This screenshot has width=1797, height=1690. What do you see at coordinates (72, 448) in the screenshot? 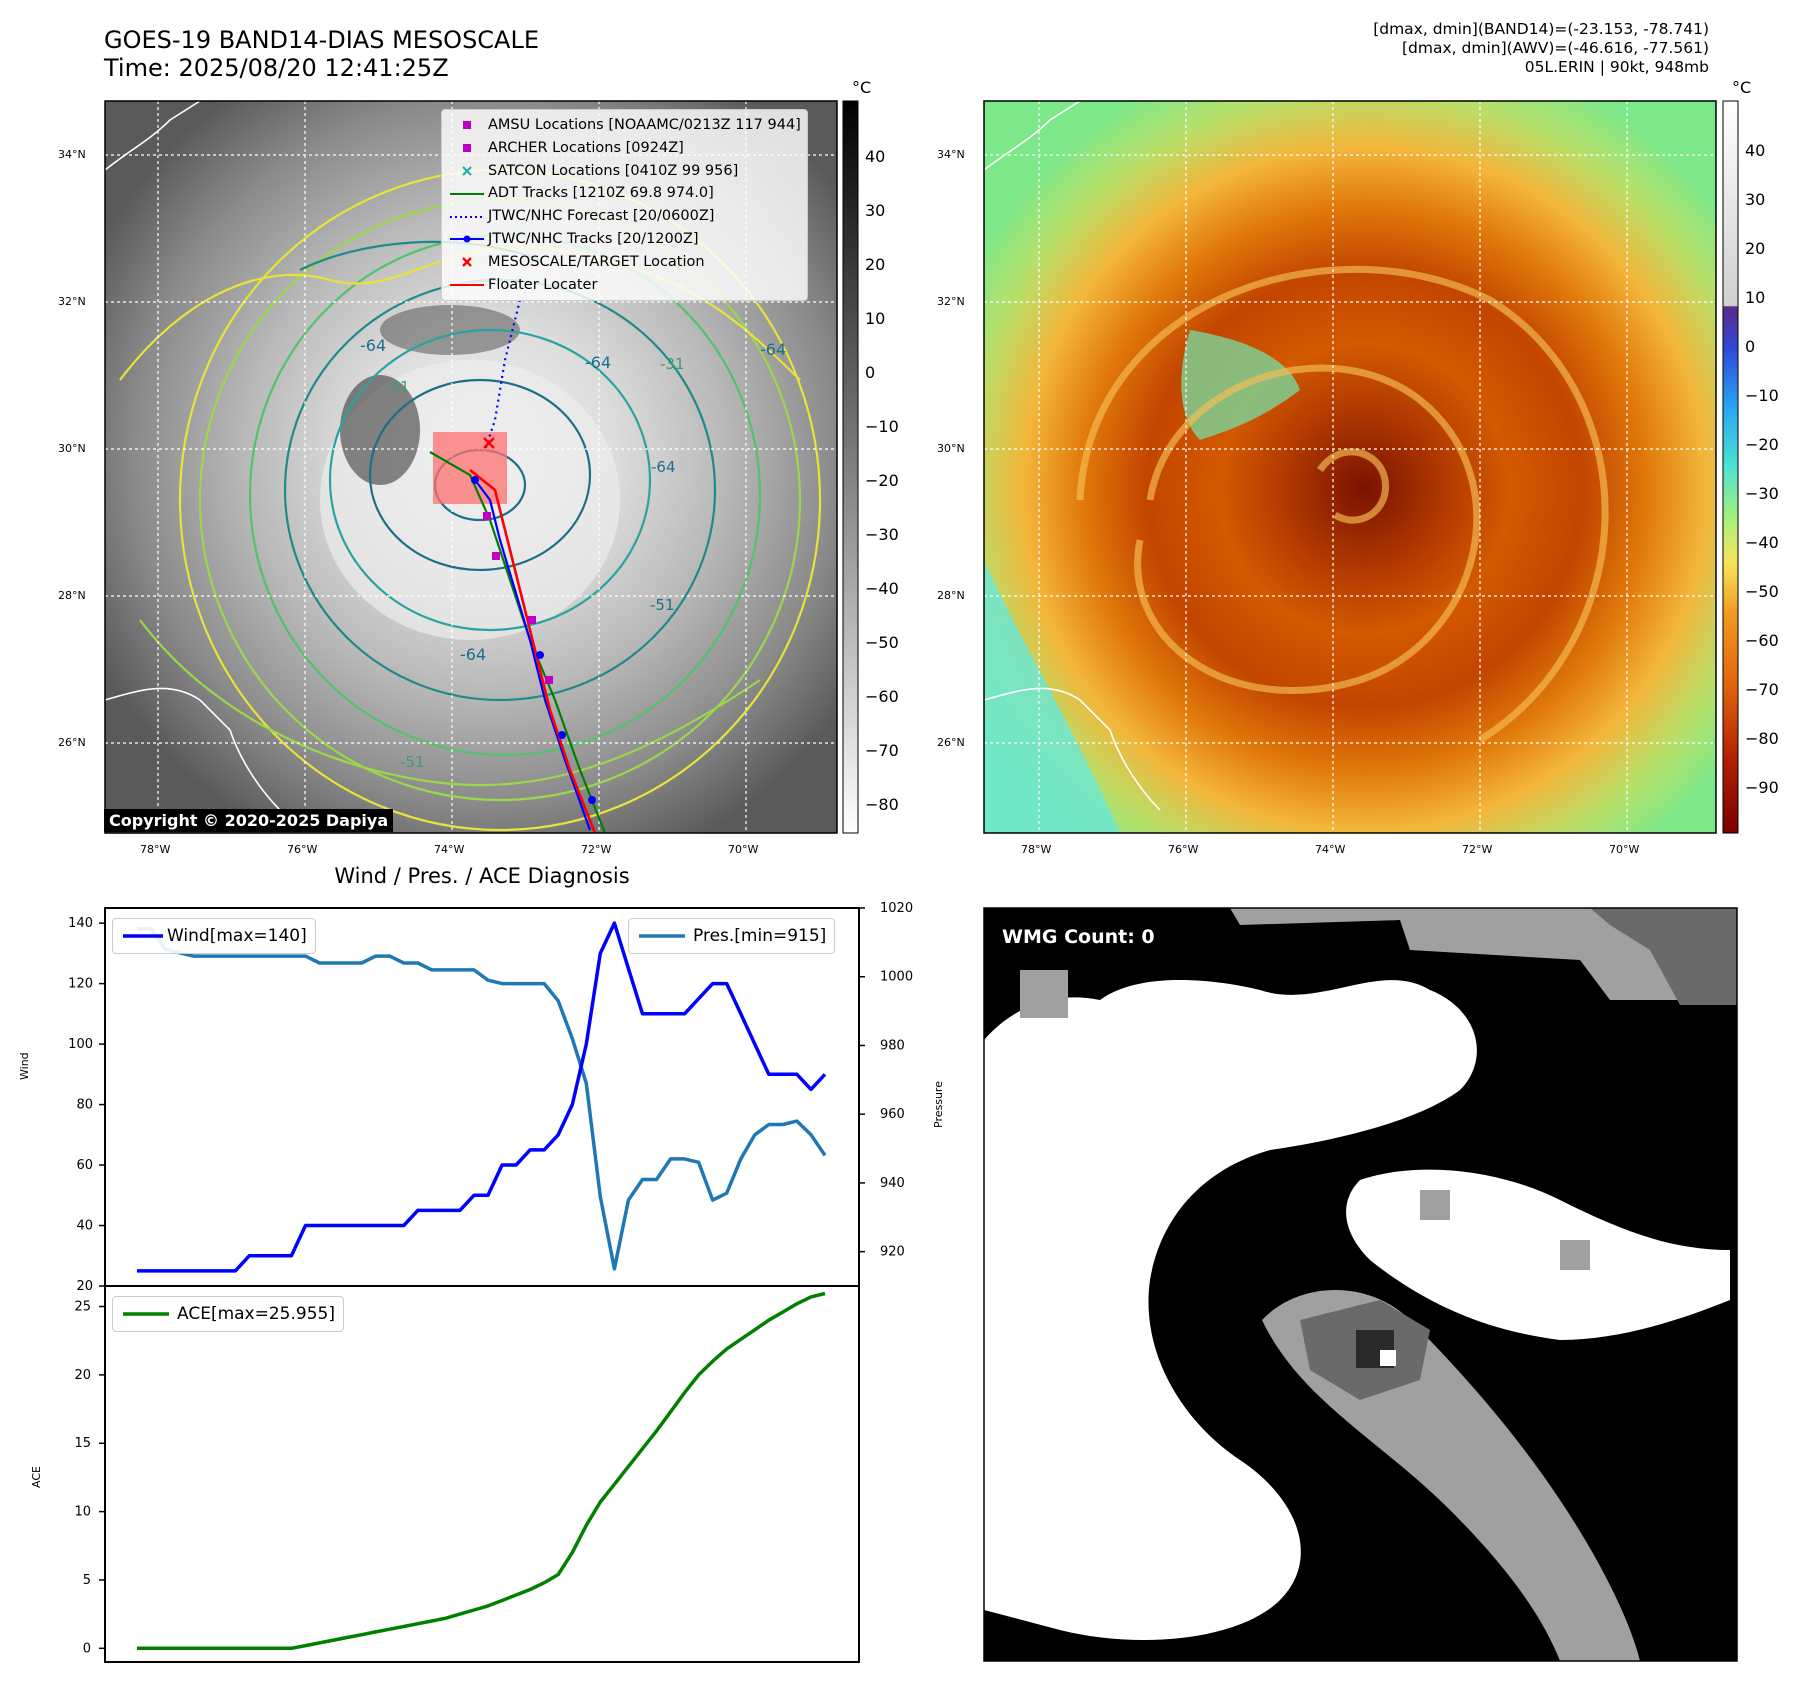
I see `ir-lat-label: 30°N` at bounding box center [72, 448].